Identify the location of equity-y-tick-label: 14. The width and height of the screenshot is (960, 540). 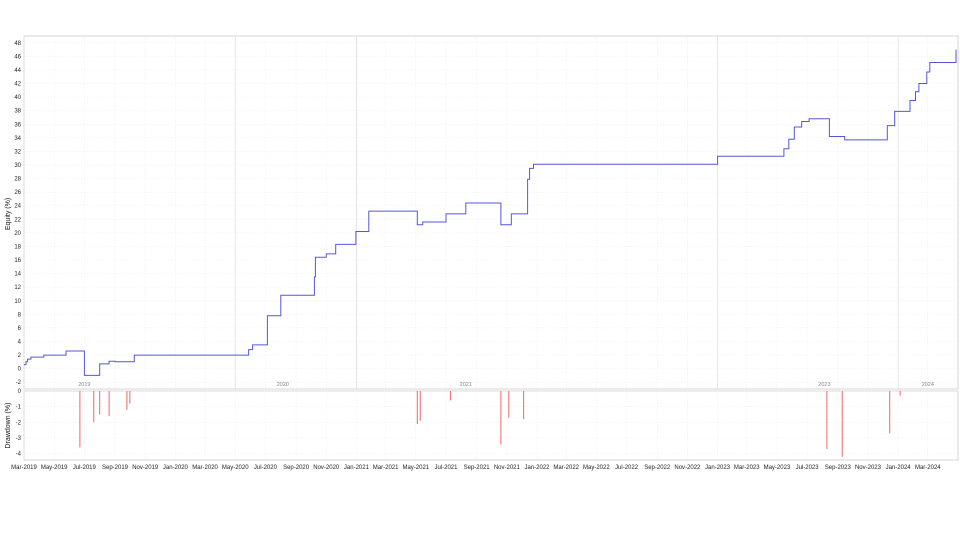
(17, 275).